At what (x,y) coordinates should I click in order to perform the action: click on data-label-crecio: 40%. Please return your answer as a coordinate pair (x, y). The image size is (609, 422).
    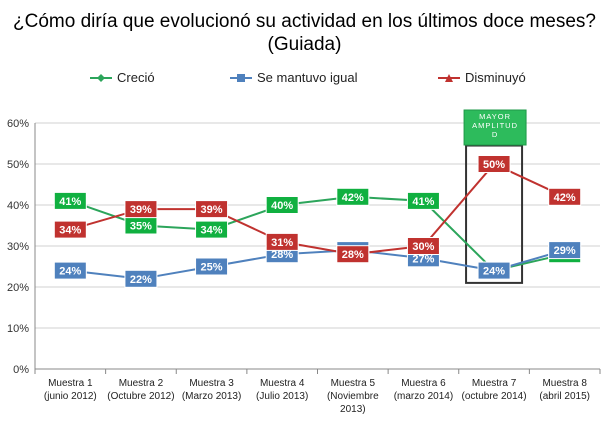
    Looking at the image, I should click on (282, 206).